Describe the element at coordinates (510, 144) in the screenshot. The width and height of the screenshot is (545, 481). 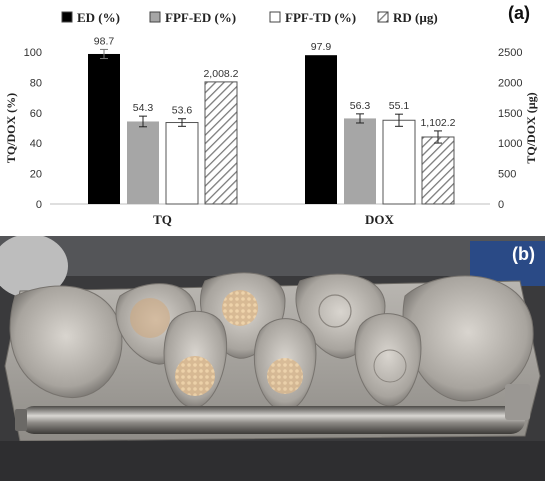
I see `y-right-tick-label: 1000` at that location.